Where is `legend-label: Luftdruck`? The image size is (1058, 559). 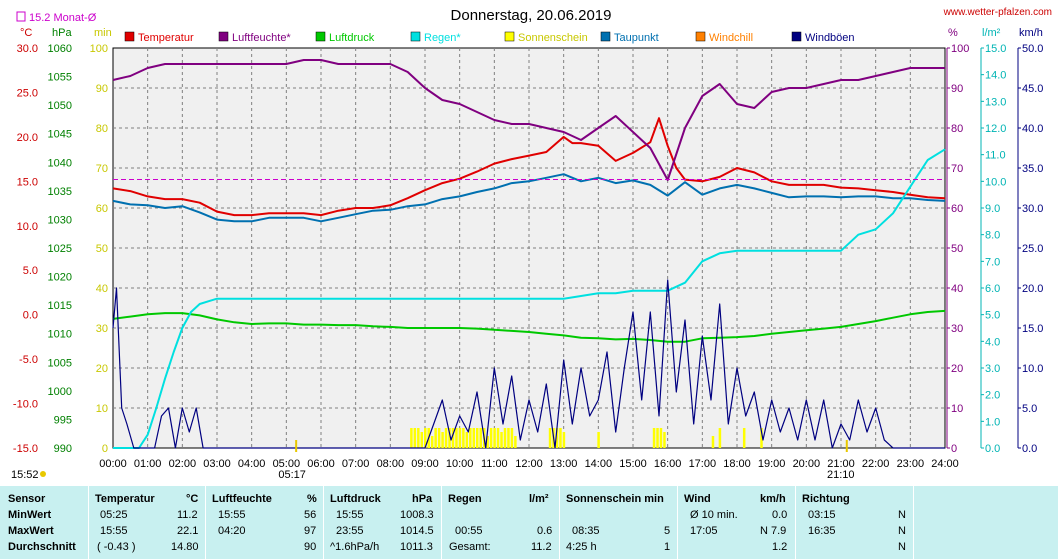 legend-label: Luftdruck is located at coordinates (352, 38).